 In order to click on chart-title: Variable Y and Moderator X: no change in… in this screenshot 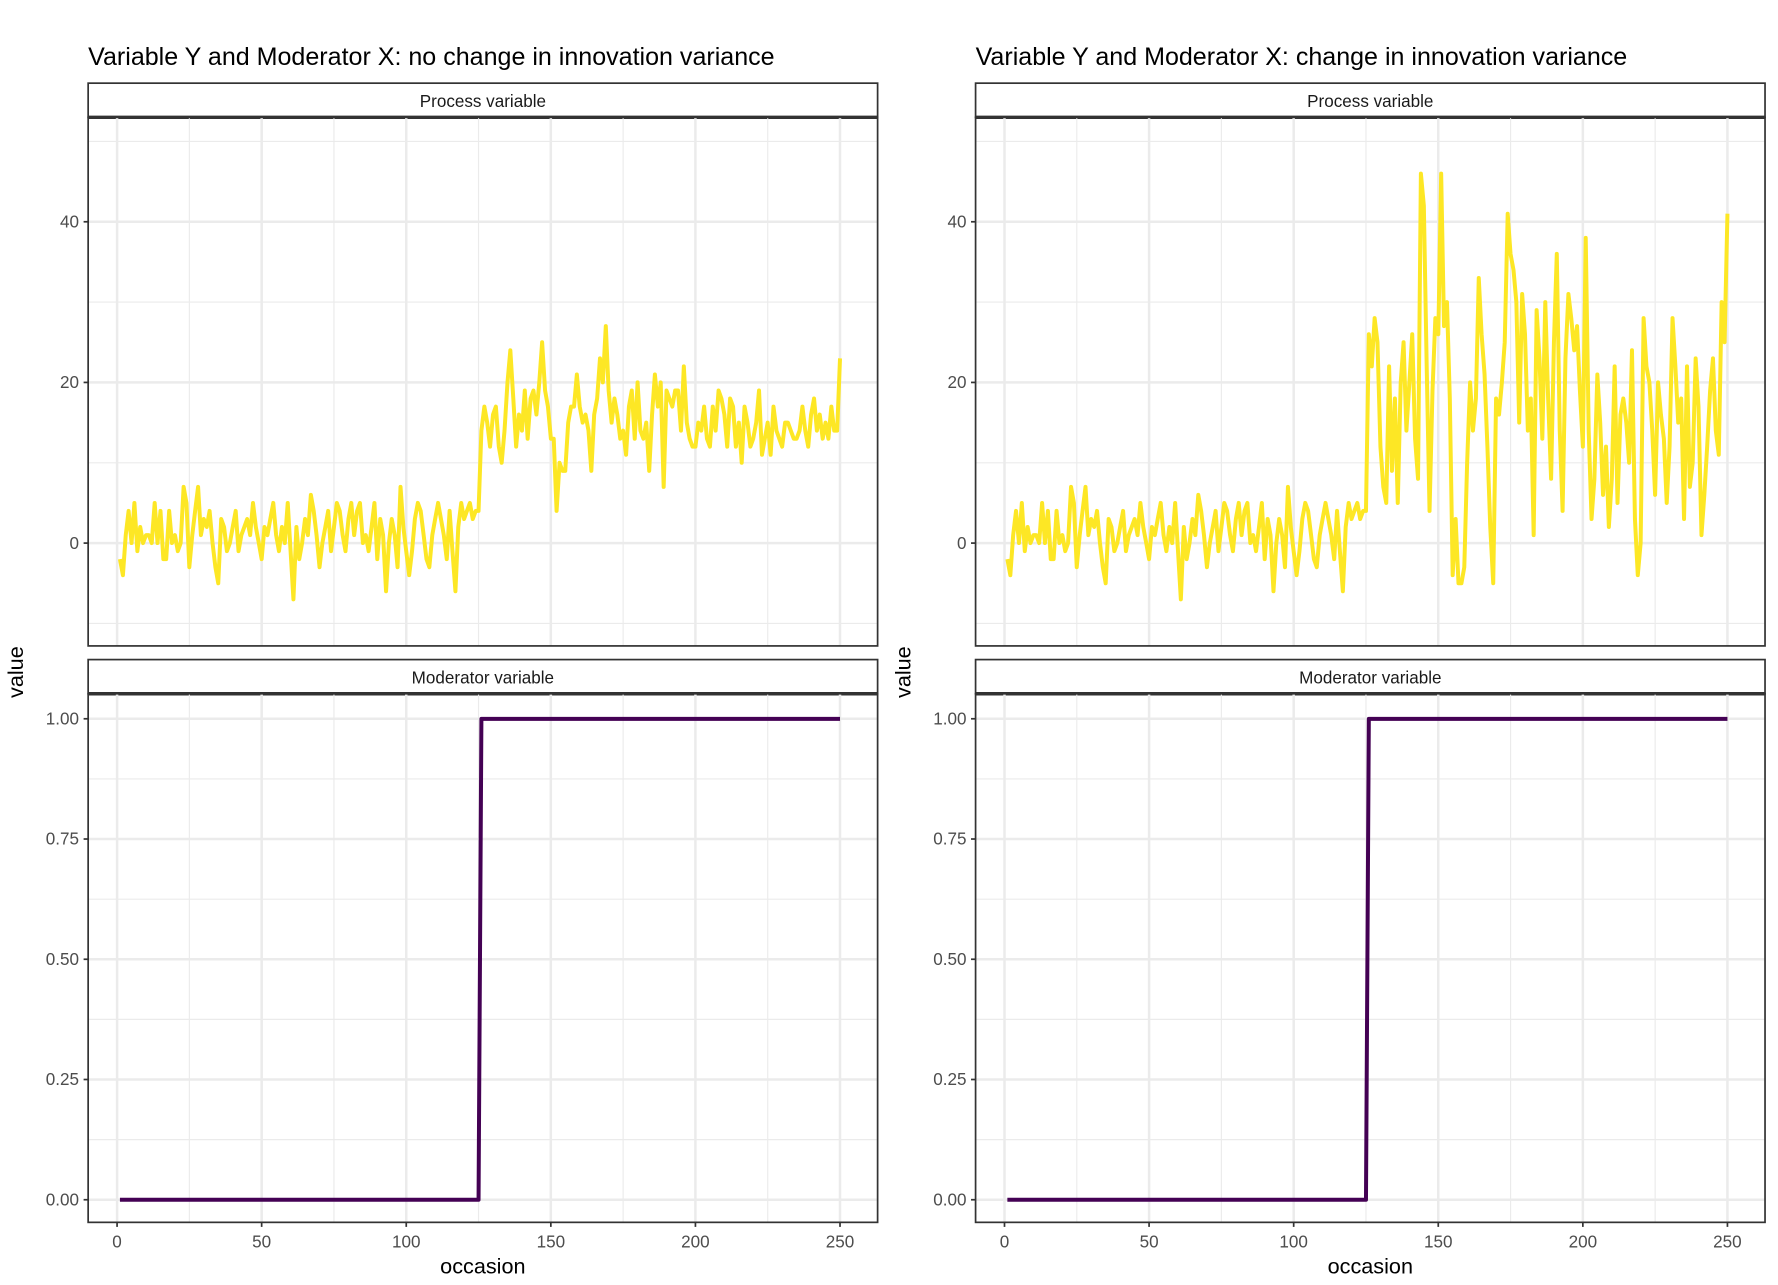, I will do `click(431, 57)`.